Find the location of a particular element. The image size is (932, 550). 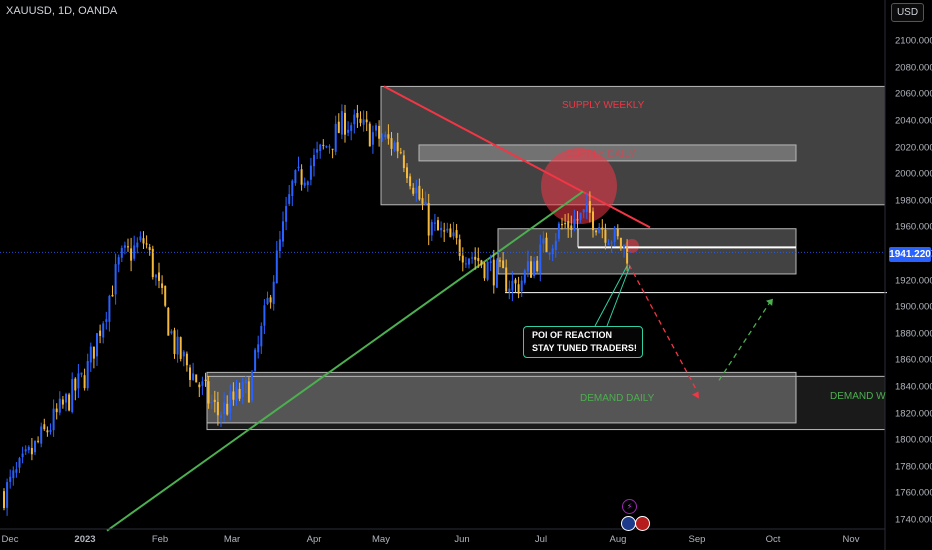

time-axis-label: Aug is located at coordinates (618, 539).